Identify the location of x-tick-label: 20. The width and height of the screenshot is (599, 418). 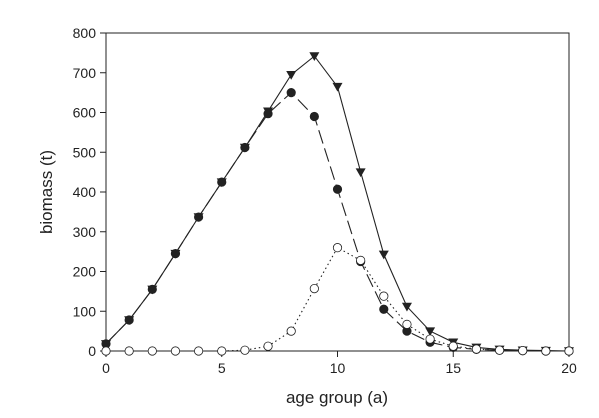
(569, 368).